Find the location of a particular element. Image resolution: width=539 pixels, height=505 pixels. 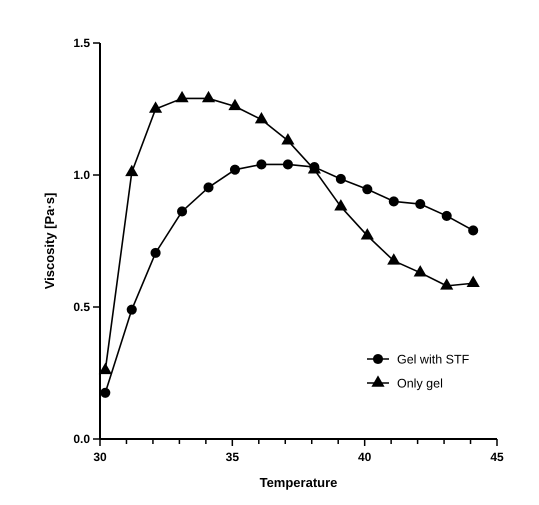

y-tick-label: 1.0 is located at coordinates (81, 175).